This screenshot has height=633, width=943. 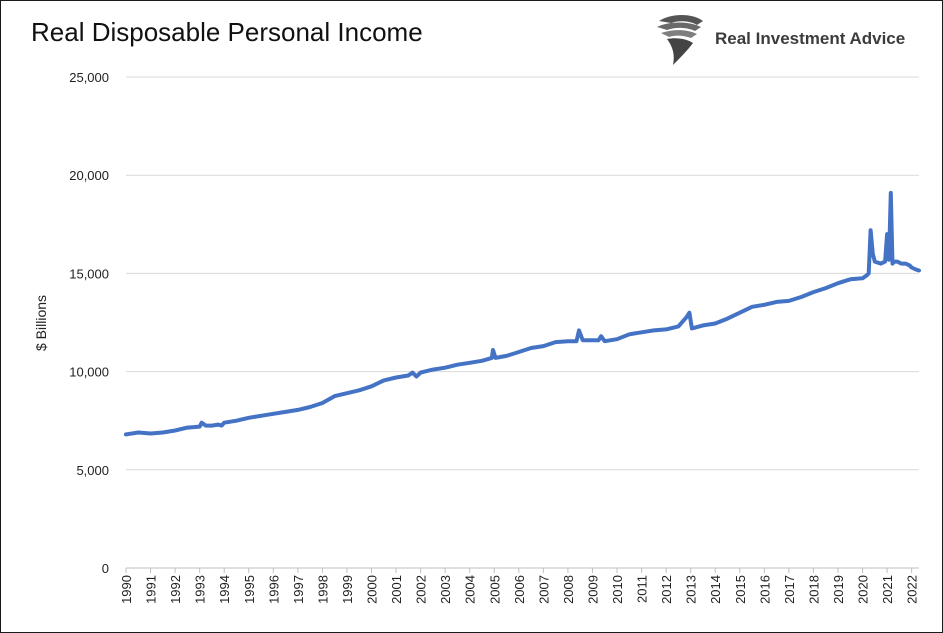 What do you see at coordinates (494, 589) in the screenshot?
I see `x-tick-label: 2005` at bounding box center [494, 589].